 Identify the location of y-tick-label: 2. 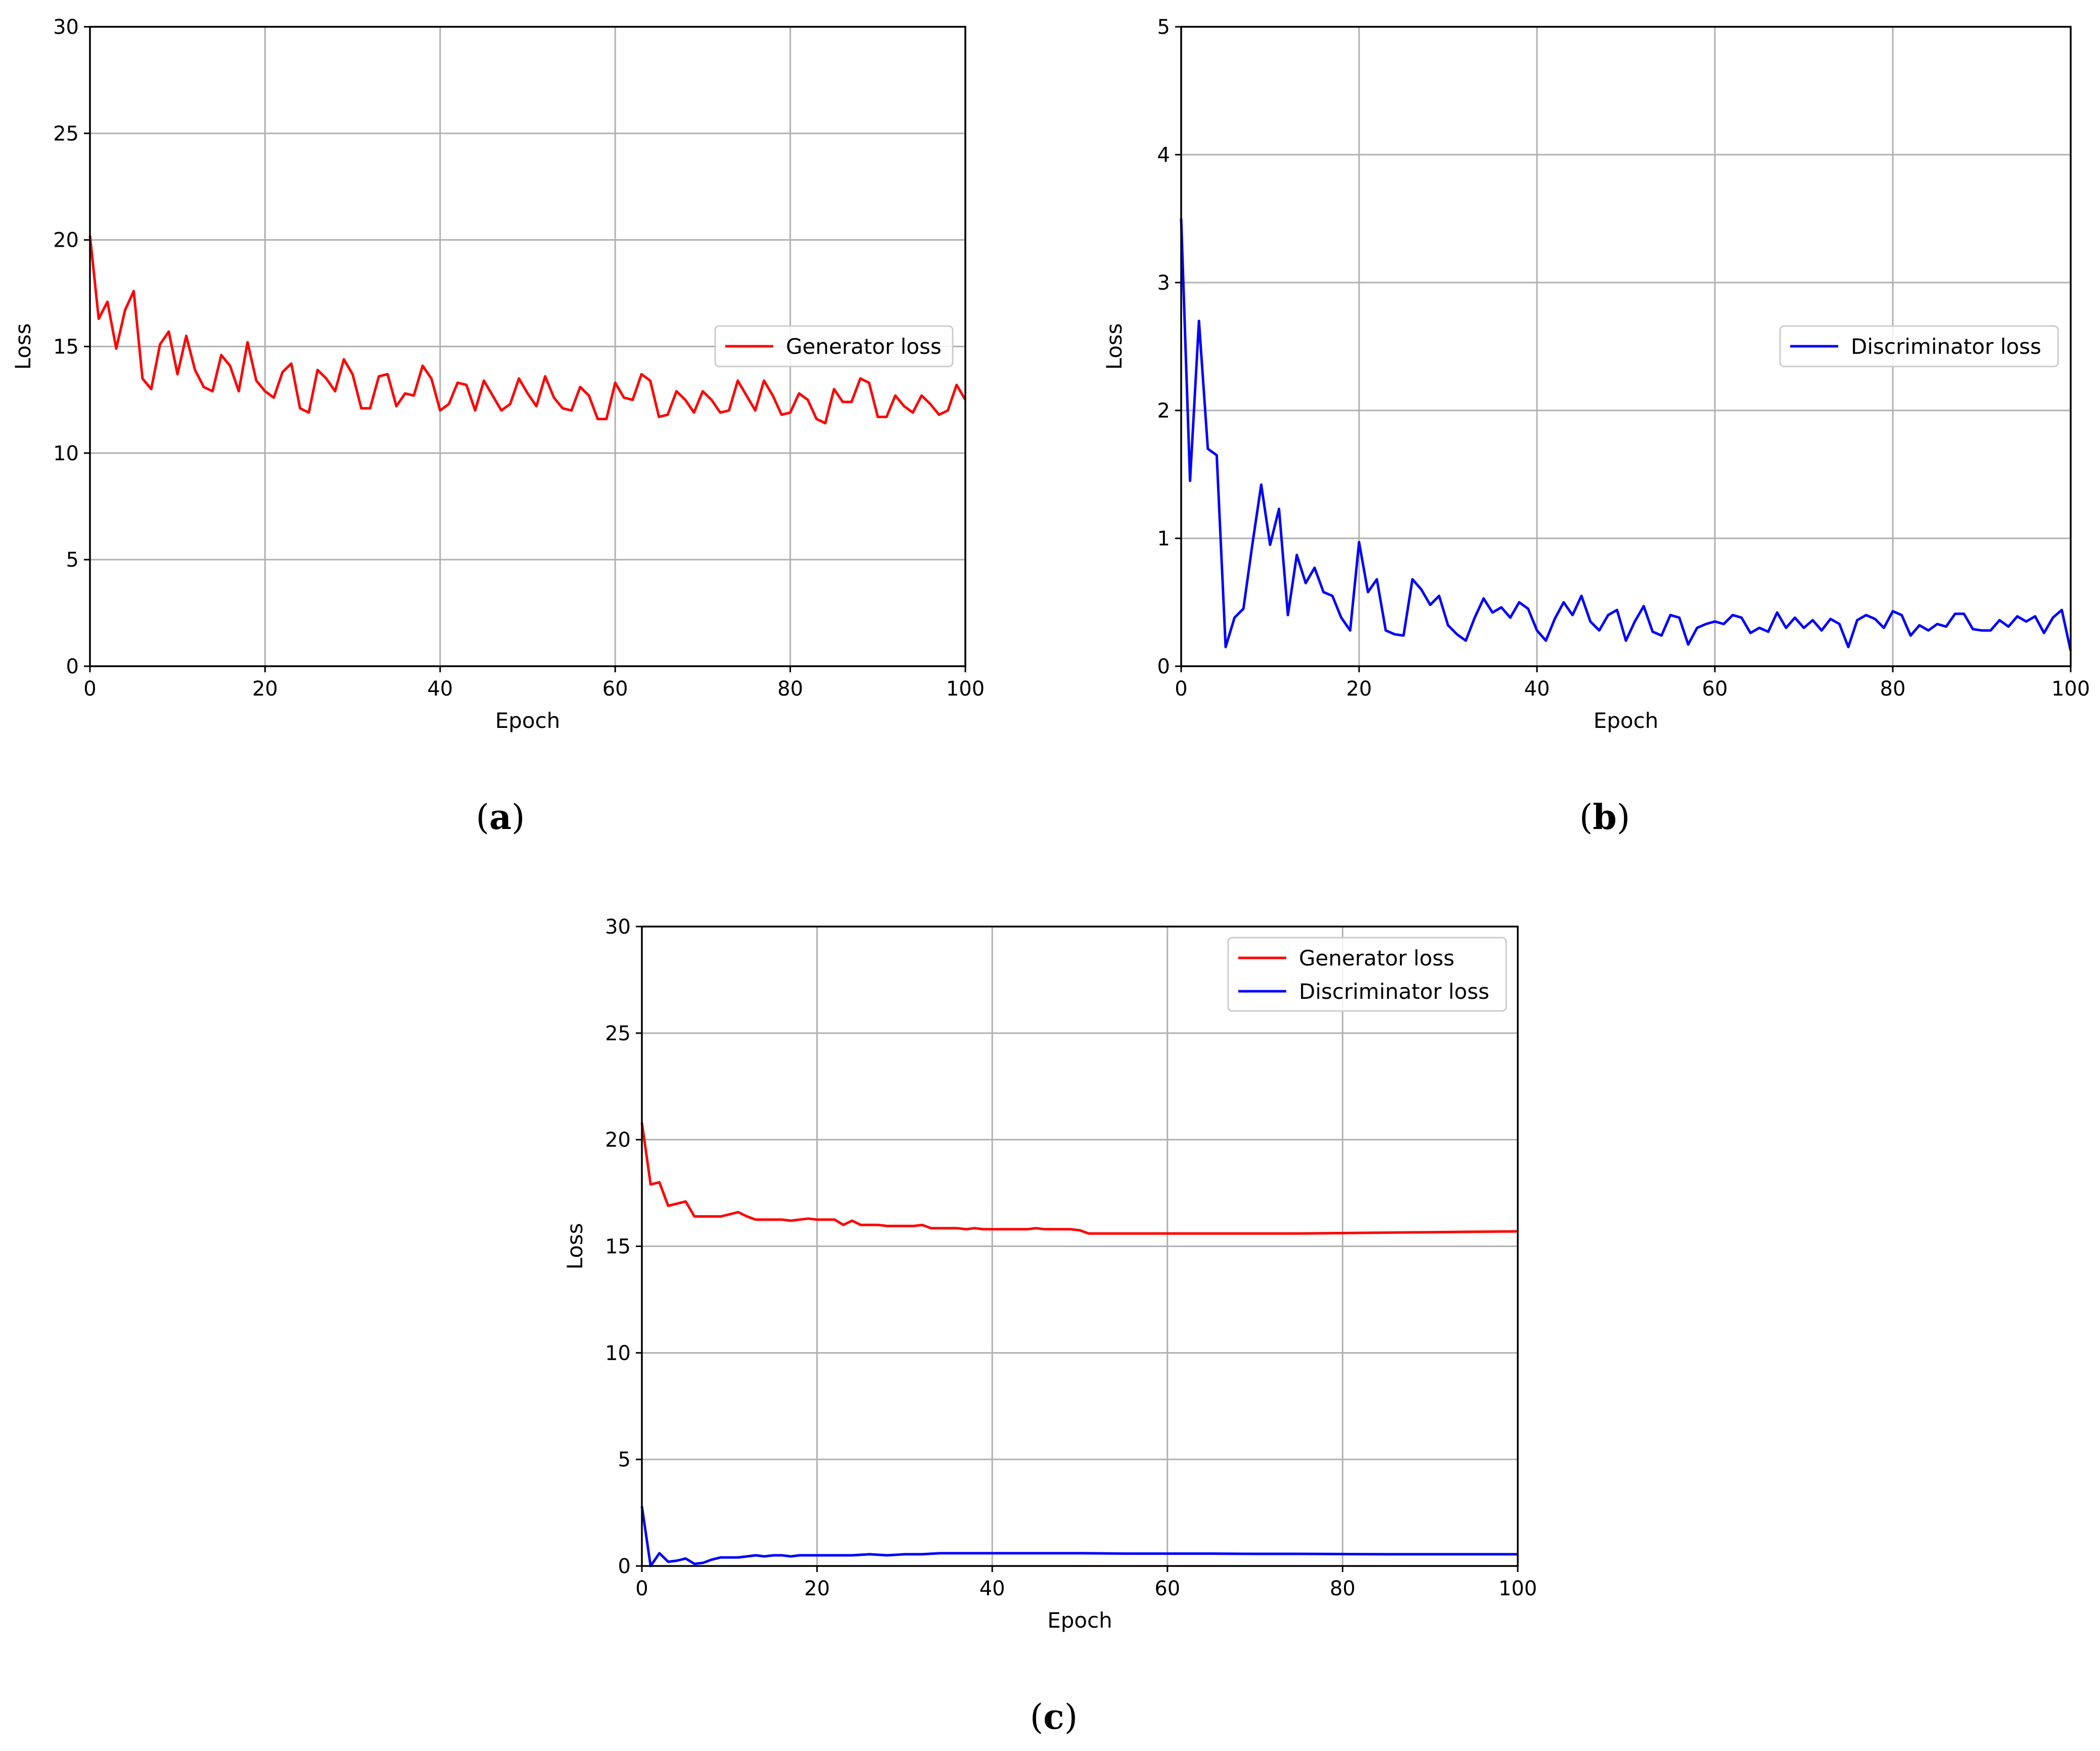
(1163, 411).